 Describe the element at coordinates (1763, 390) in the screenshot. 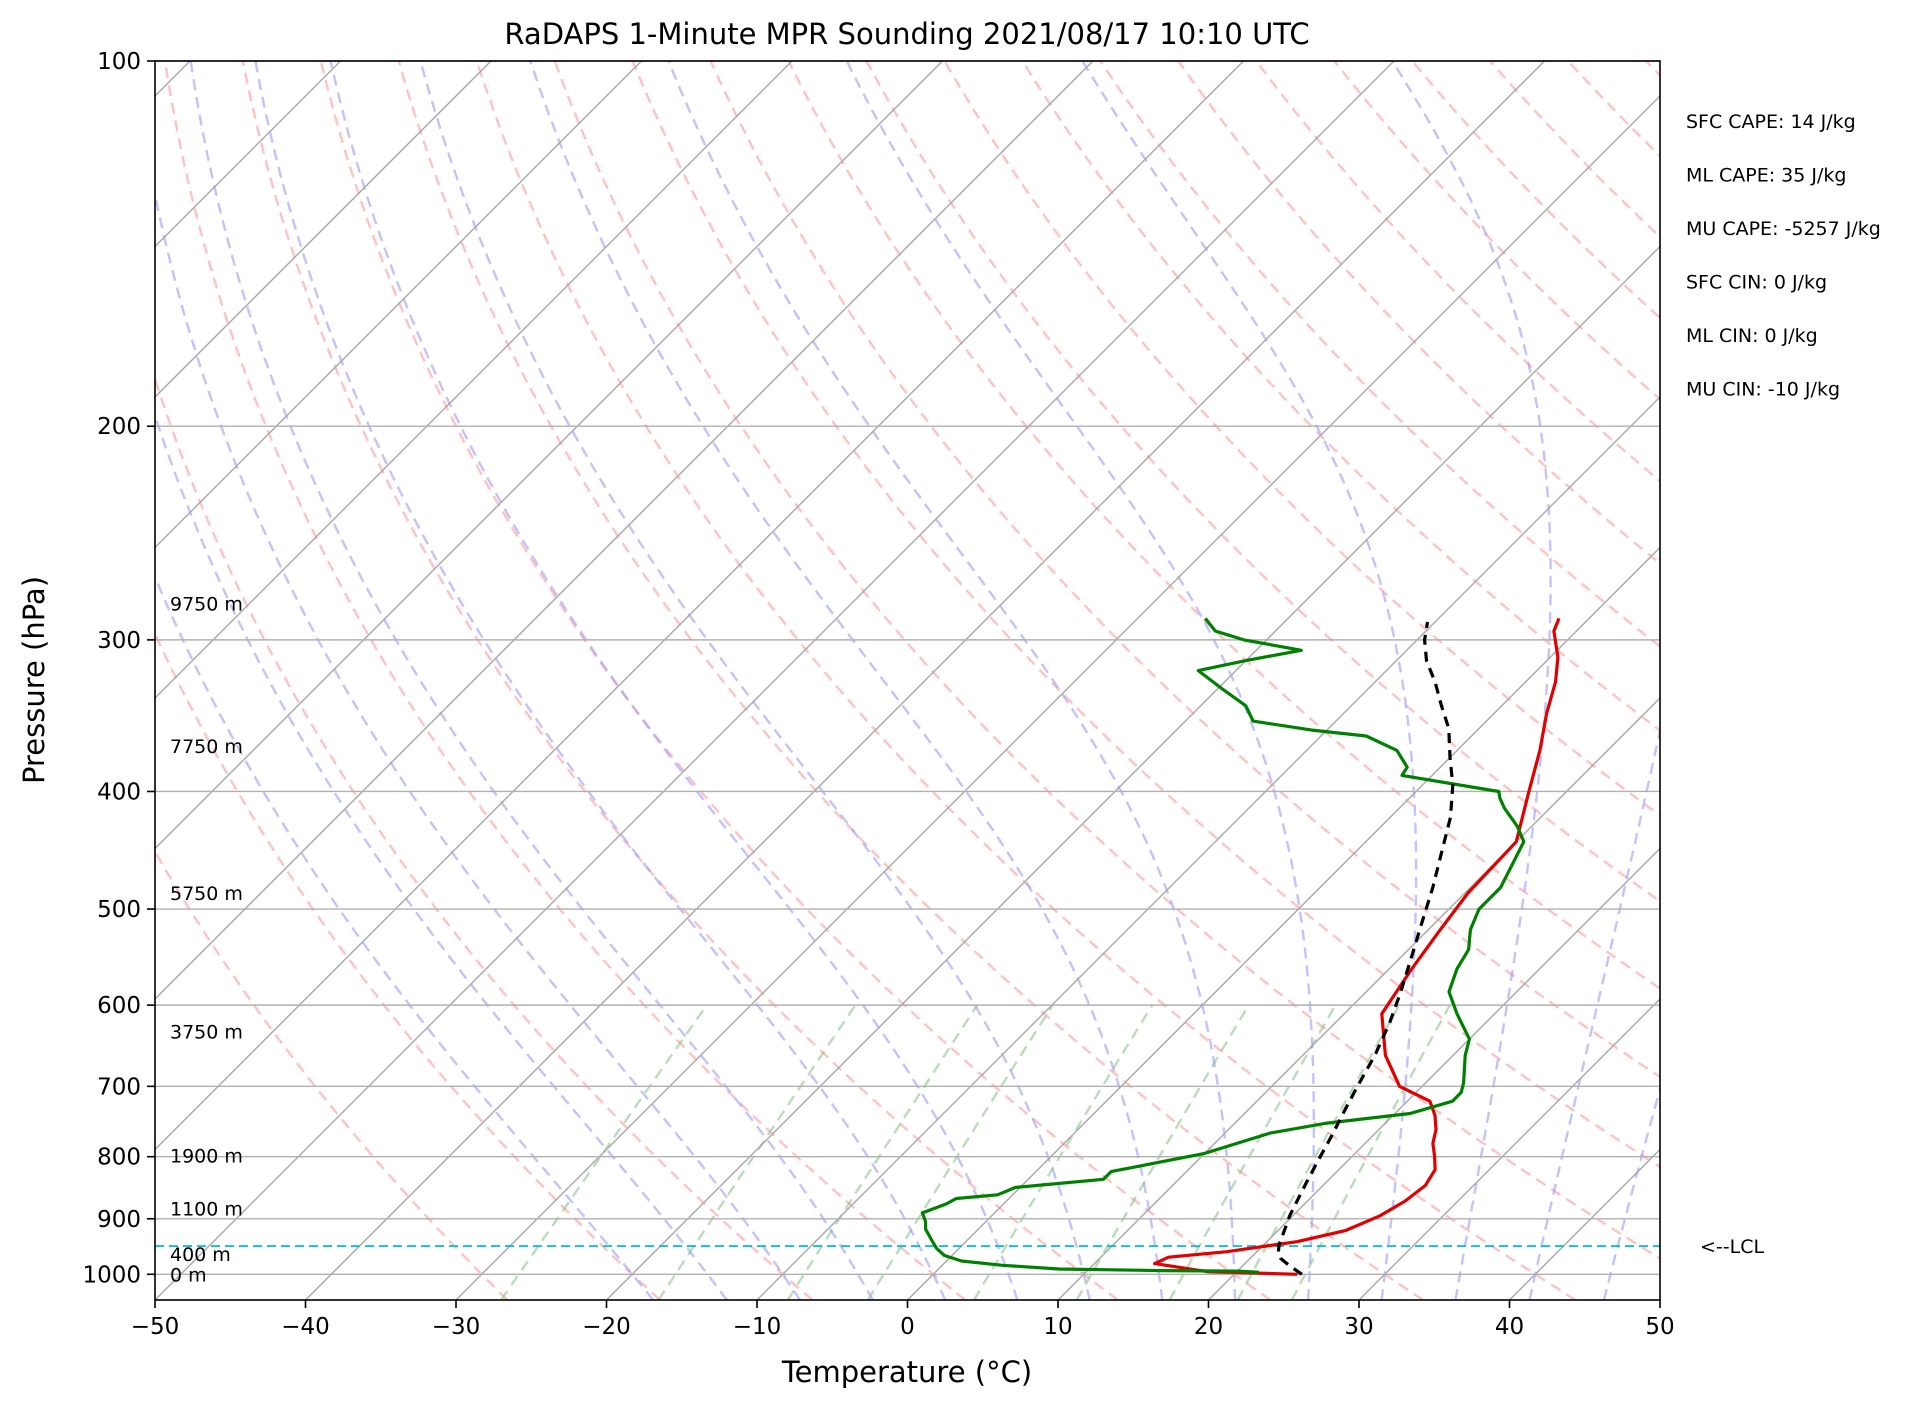

I see `stat-annotation: MU CIN: -10 J/kg` at that location.